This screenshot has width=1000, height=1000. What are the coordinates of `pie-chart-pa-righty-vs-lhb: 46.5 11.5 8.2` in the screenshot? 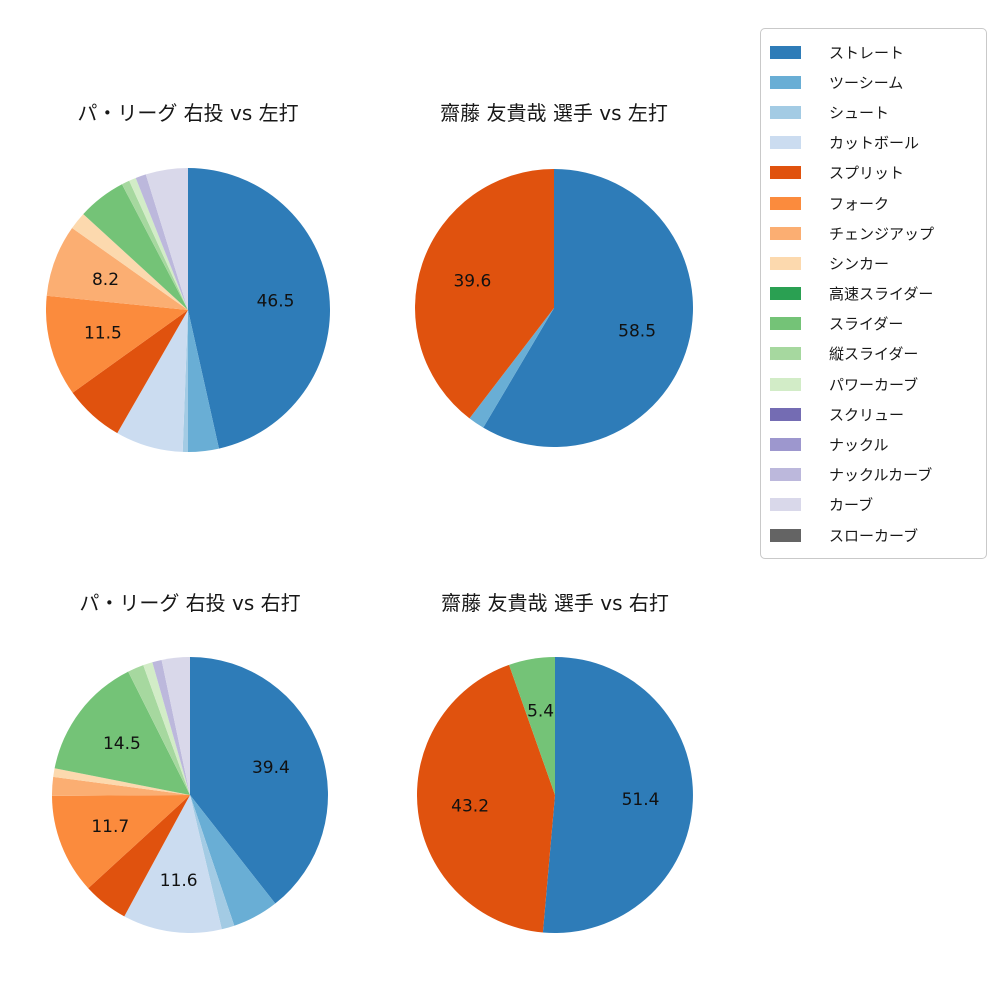 It's located at (188, 310).